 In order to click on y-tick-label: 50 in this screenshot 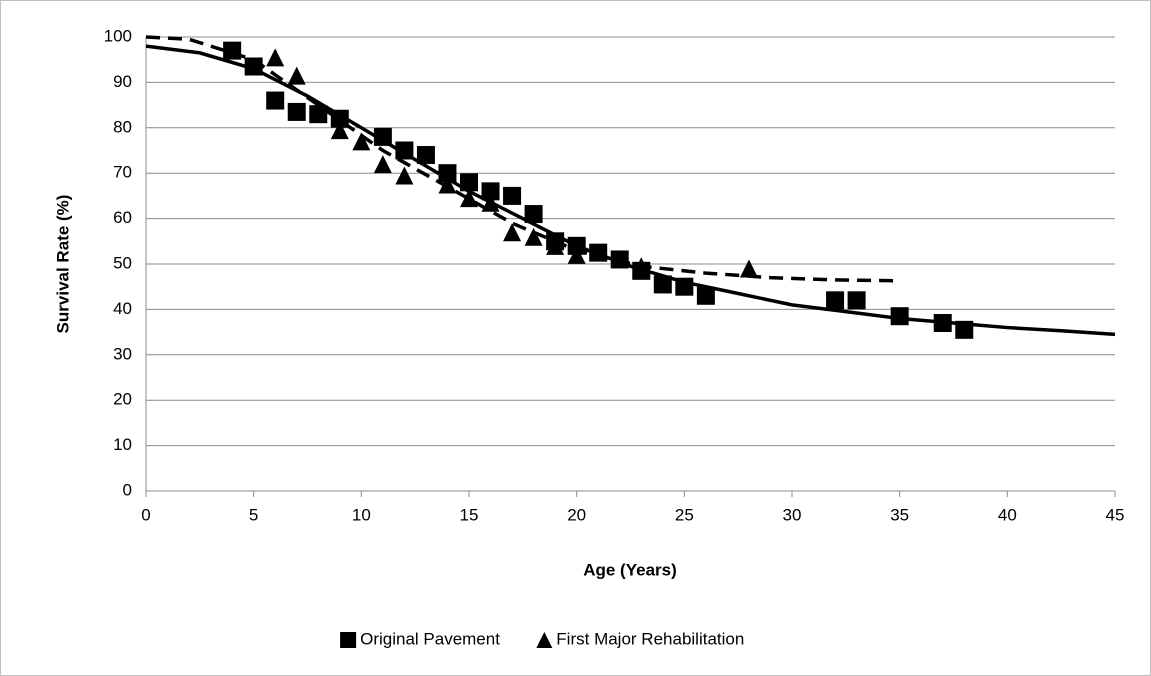, I will do `click(122, 262)`.